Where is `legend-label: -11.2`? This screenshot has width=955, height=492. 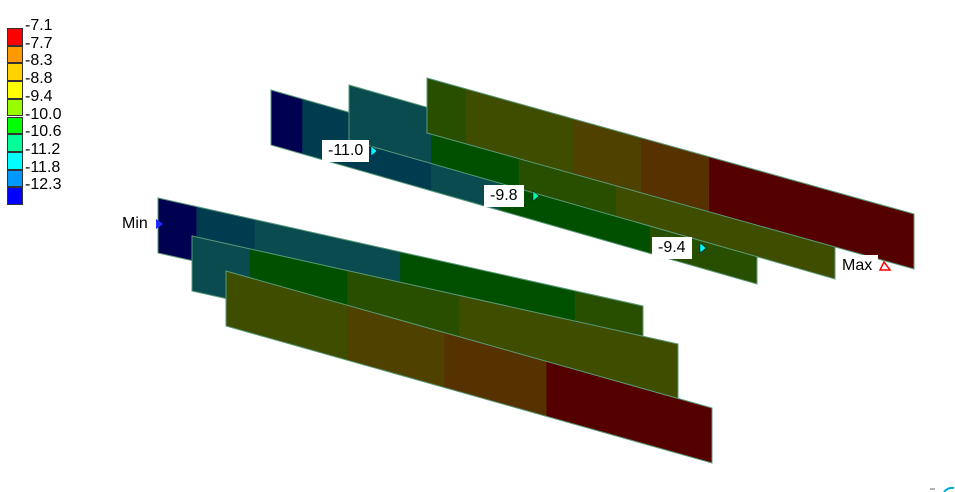
legend-label: -11.2 is located at coordinates (43, 149).